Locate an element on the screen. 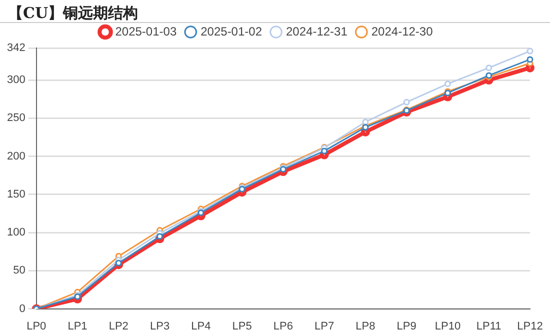 The image size is (550, 336). legend-label: 2024-12-31 is located at coordinates (317, 31).